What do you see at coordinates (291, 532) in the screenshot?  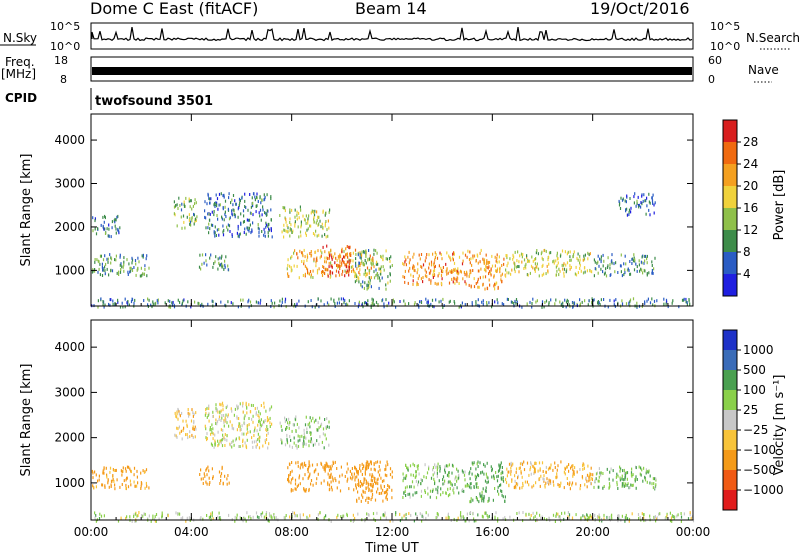 I see `x-tick-label: 08:00` at bounding box center [291, 532].